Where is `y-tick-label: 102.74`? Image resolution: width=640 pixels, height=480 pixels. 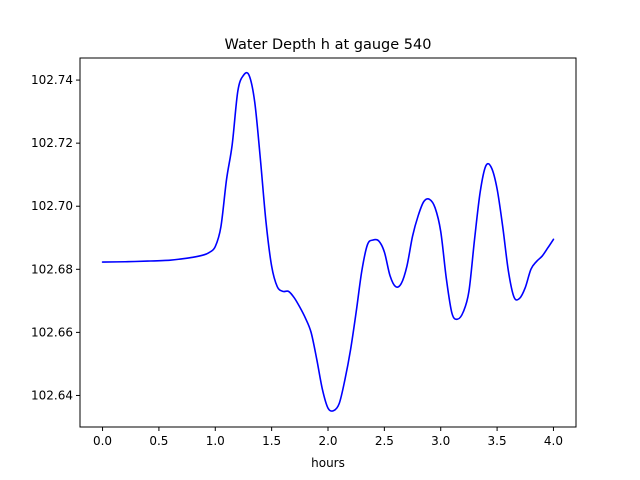
y-tick-label: 102.74 is located at coordinates (52, 80).